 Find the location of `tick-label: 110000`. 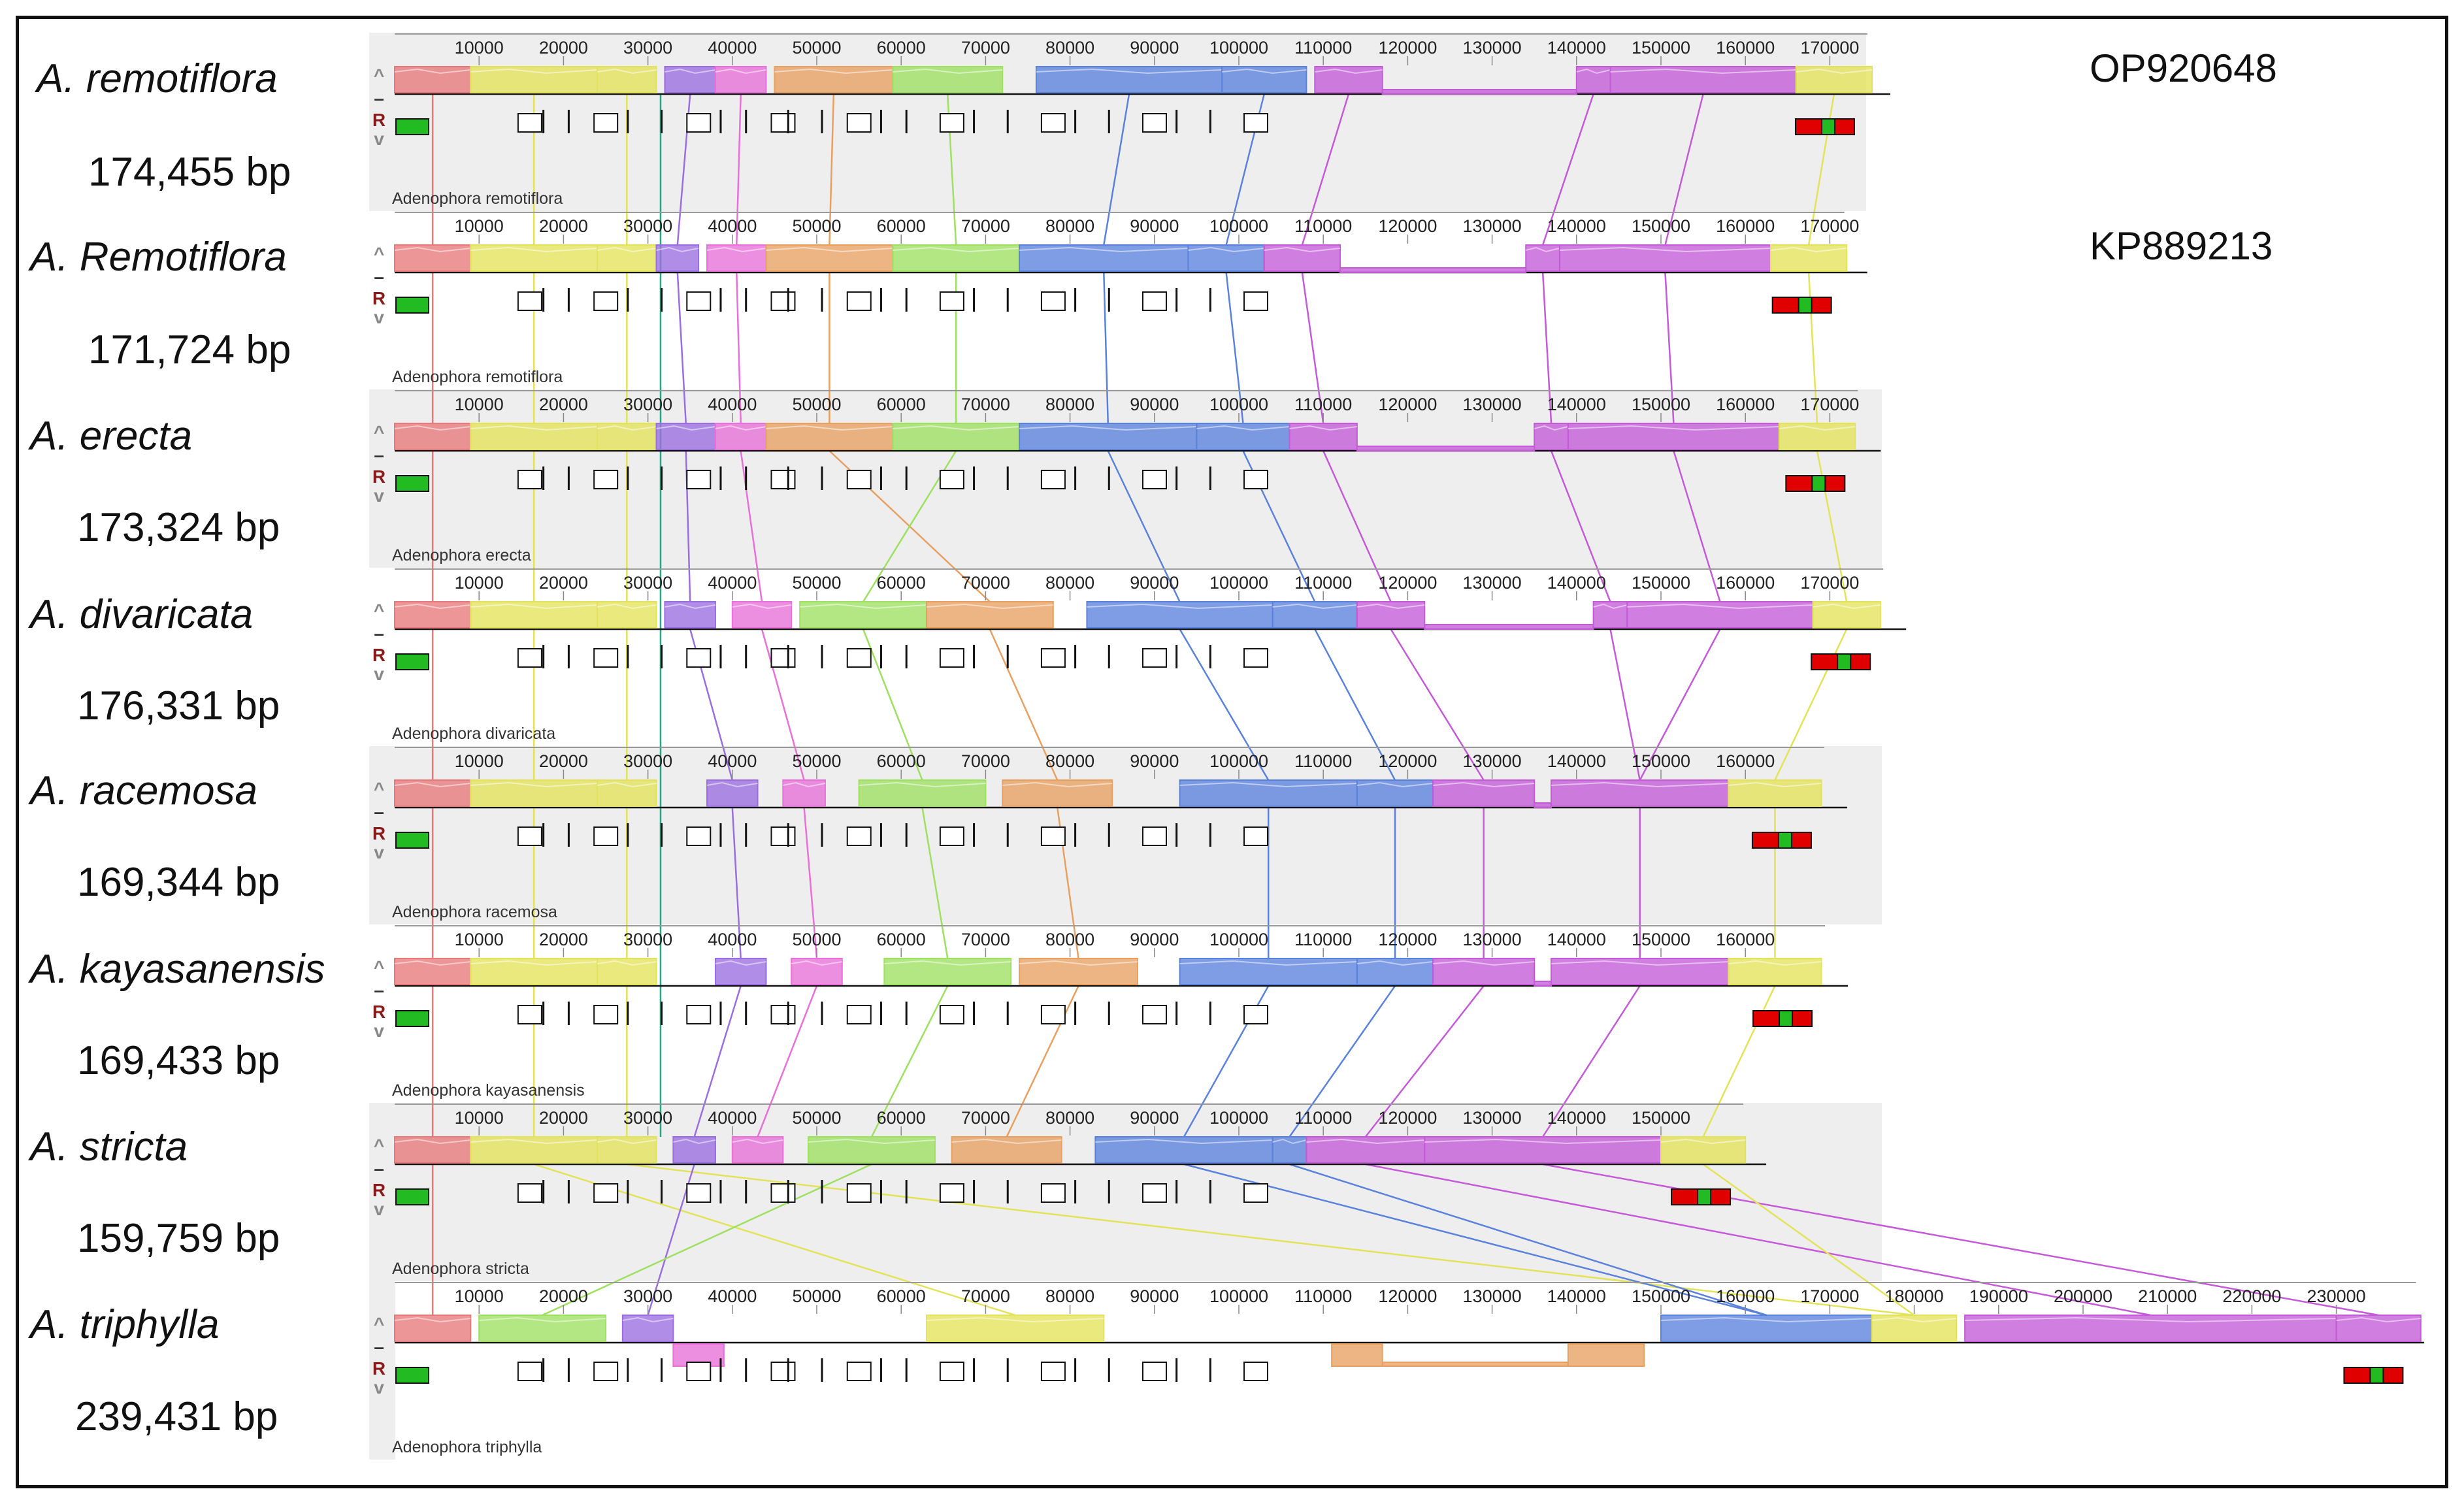

tick-label: 110000 is located at coordinates (1323, 939).